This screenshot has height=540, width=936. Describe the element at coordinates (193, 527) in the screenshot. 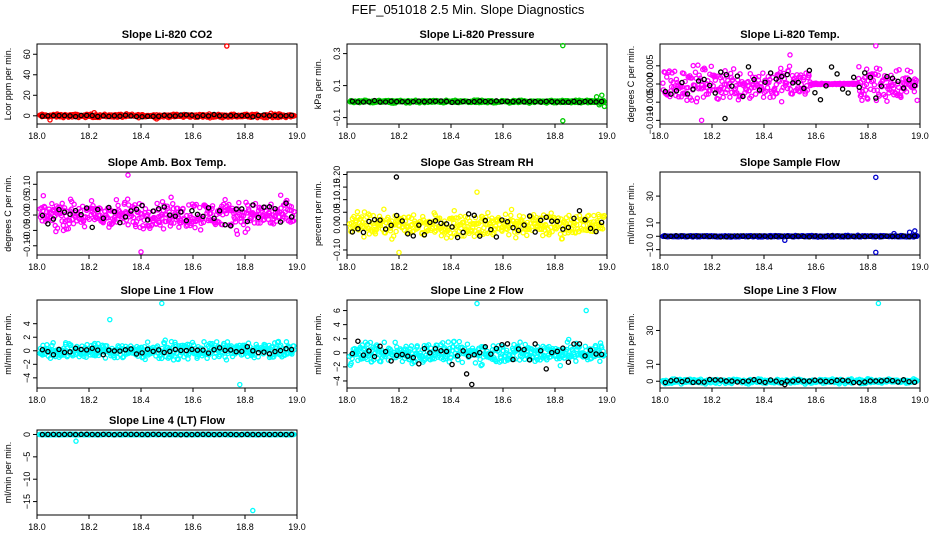

I see `x-tick-label: 18.6` at that location.